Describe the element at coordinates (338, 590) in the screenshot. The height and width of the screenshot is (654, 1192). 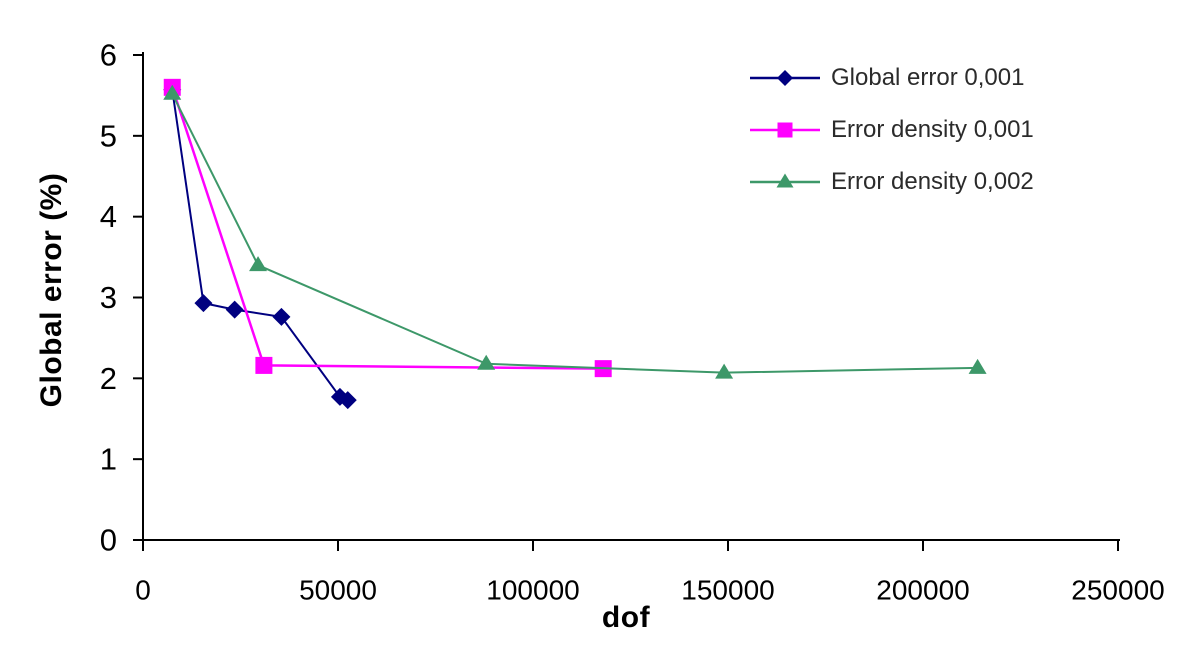
I see `x-tick-label: 50000` at that location.